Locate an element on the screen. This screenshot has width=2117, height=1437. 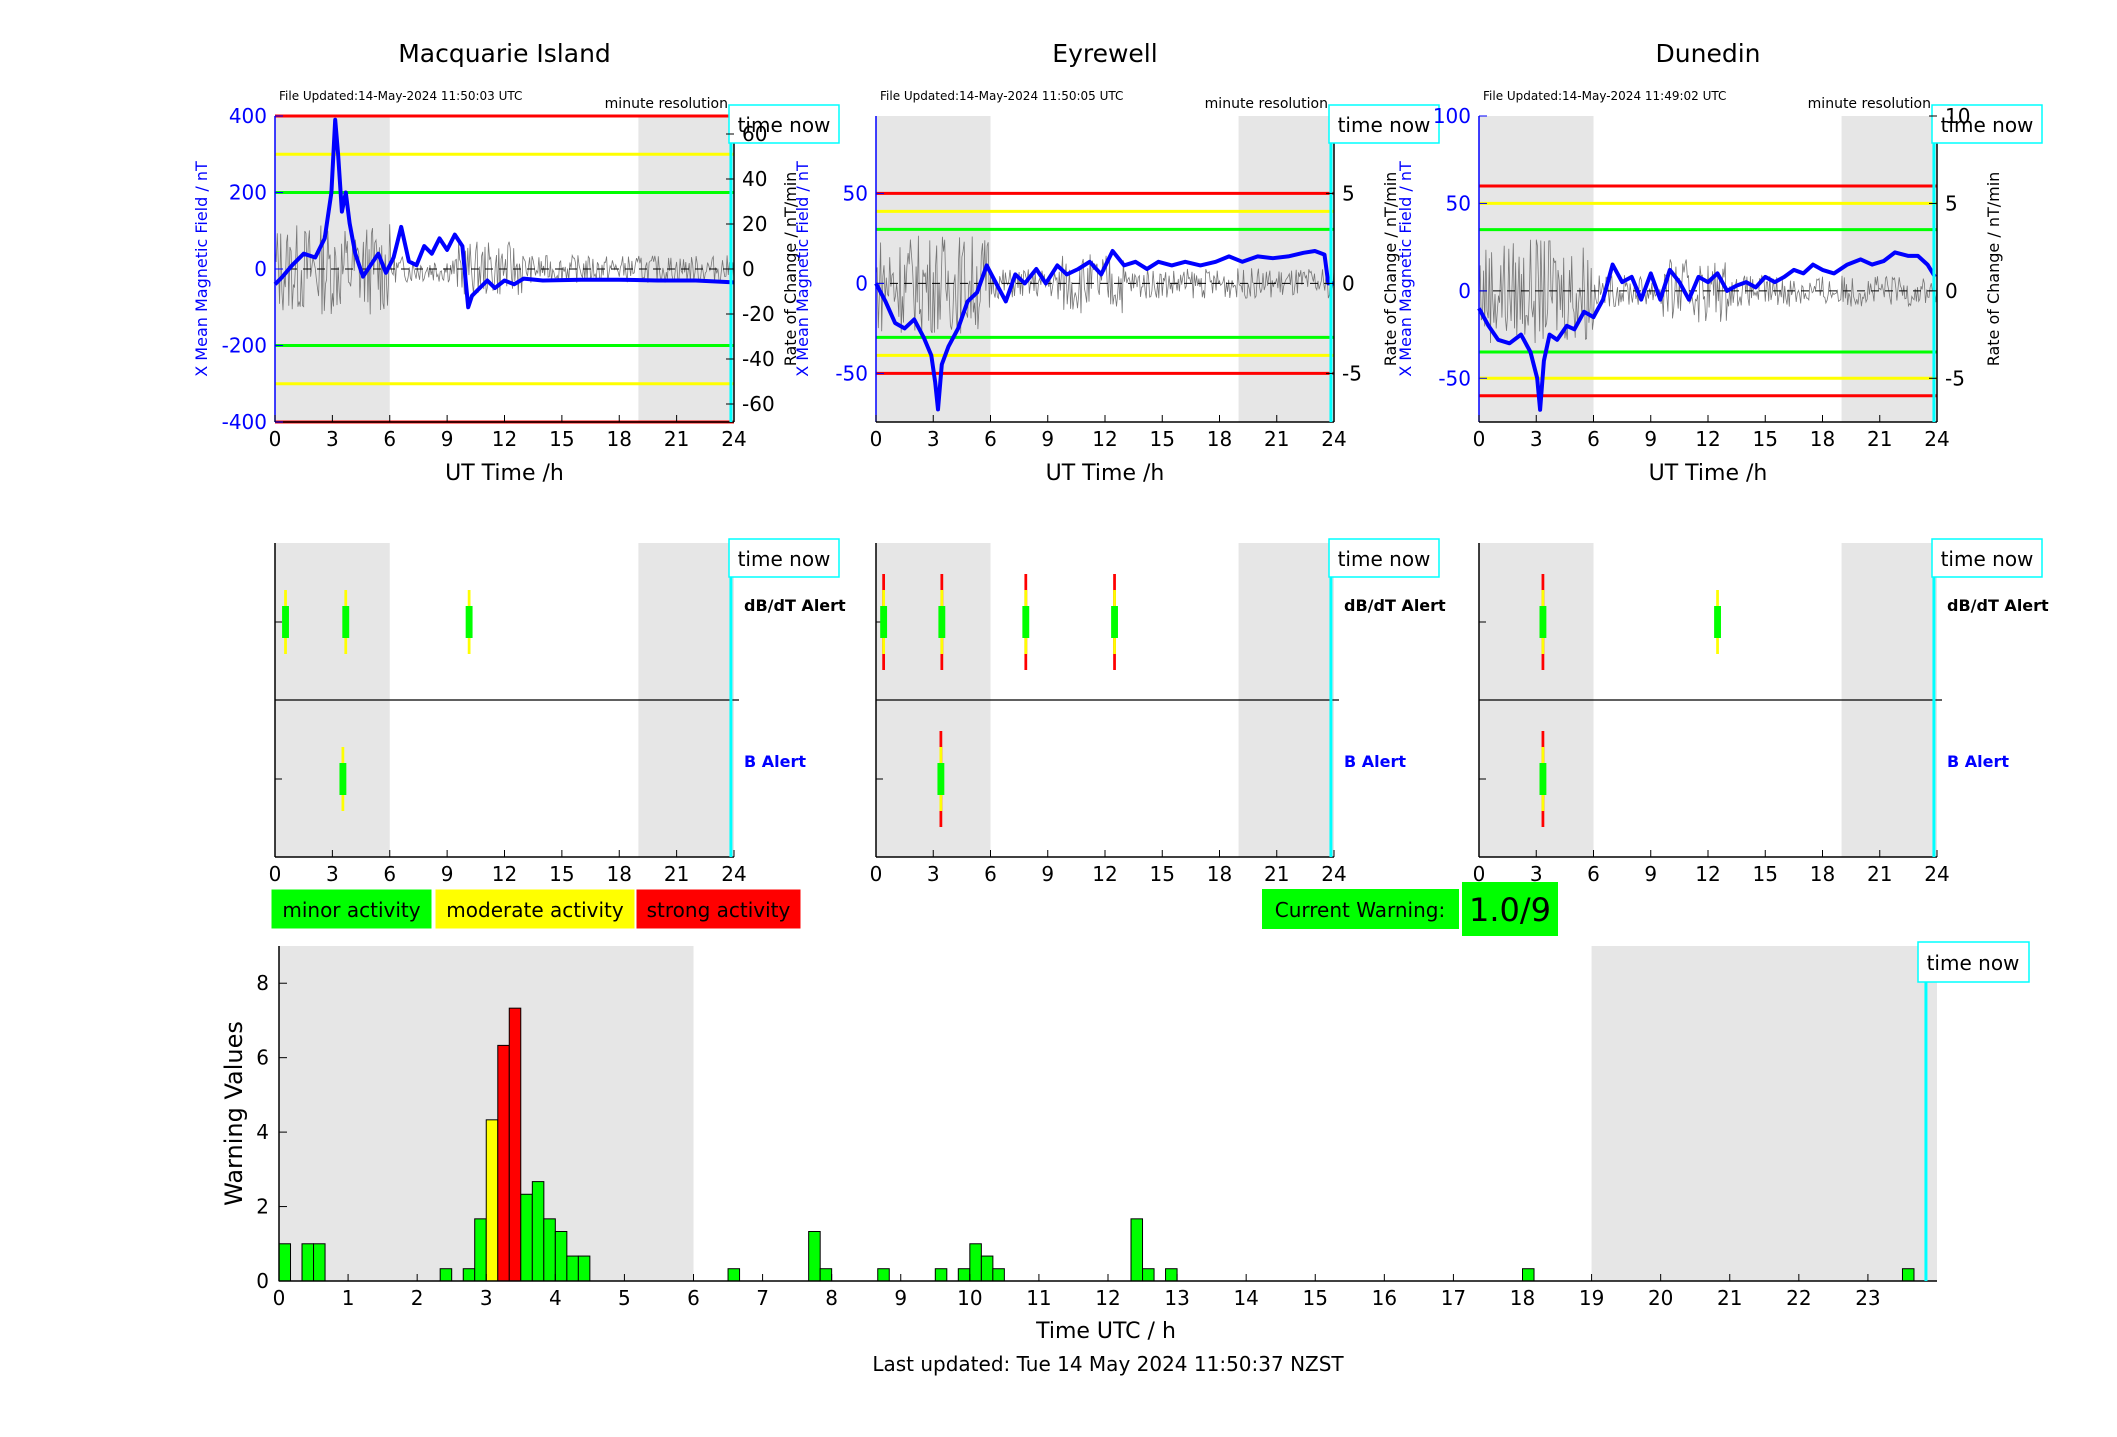
x-tick-label: 5 is located at coordinates (624, 1298).